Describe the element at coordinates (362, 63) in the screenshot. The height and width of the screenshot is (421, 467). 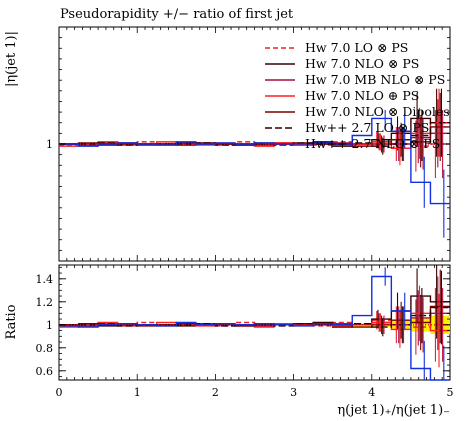
I see `legend-label: Hw 7.0 NLO ⊗ PS` at that location.